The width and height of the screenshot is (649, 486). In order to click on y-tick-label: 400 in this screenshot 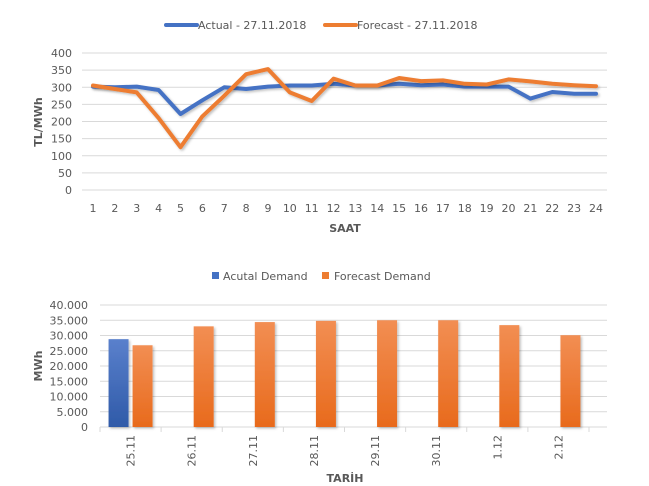, I will do `click(61, 53)`.